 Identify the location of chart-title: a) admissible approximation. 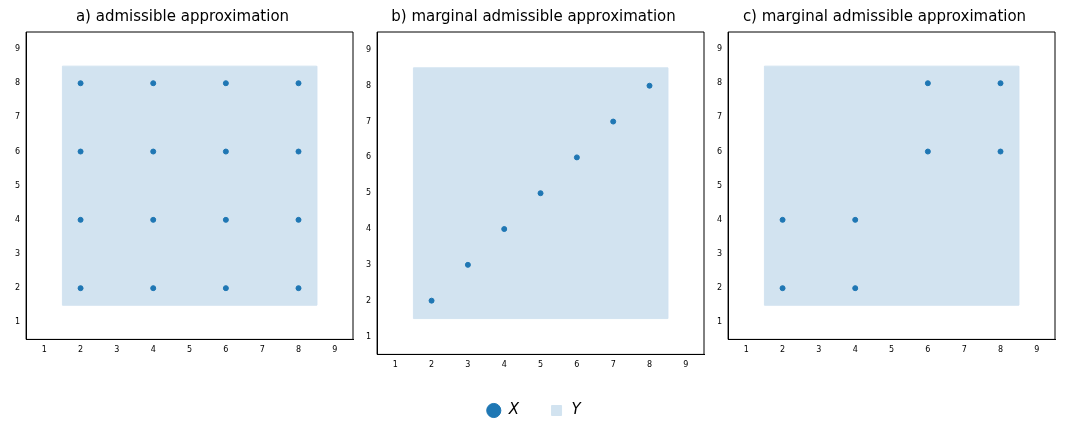
(182, 15).